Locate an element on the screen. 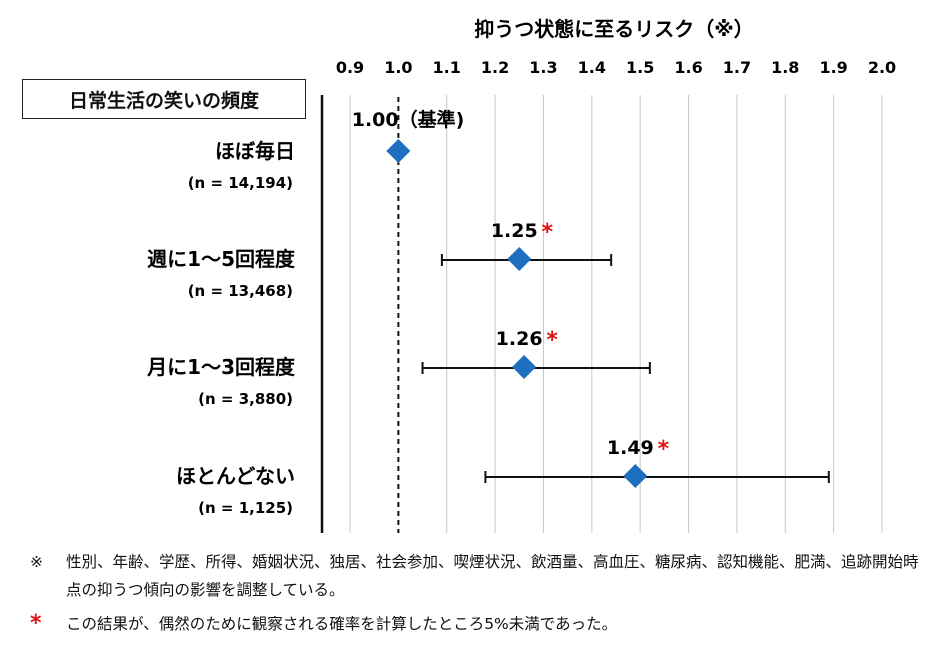 Image resolution: width=935 pixels, height=670 pixels. x-tick-labels: 0.9 1.0 1.1 1.2 1.3 1.4 1.5 1.6 1.7 1.8 1.9 2.0 is located at coordinates (616, 67).